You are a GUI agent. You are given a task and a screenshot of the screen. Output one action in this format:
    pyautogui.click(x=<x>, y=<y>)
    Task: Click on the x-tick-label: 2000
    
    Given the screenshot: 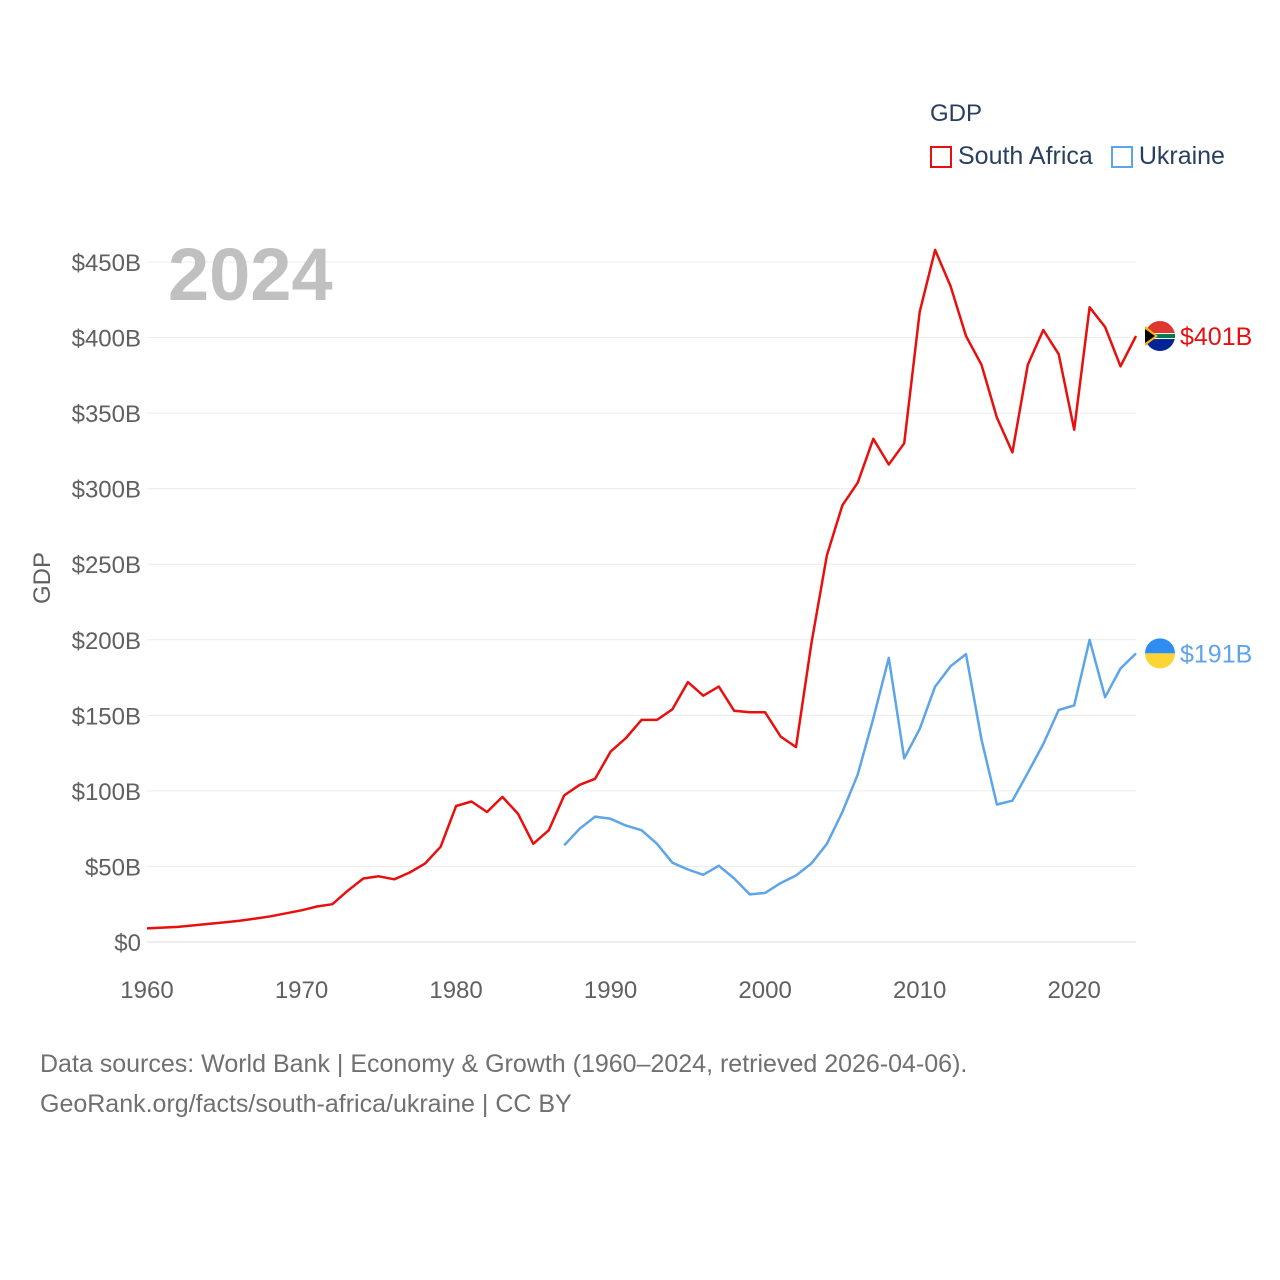 What is the action you would take?
    pyautogui.click(x=764, y=990)
    